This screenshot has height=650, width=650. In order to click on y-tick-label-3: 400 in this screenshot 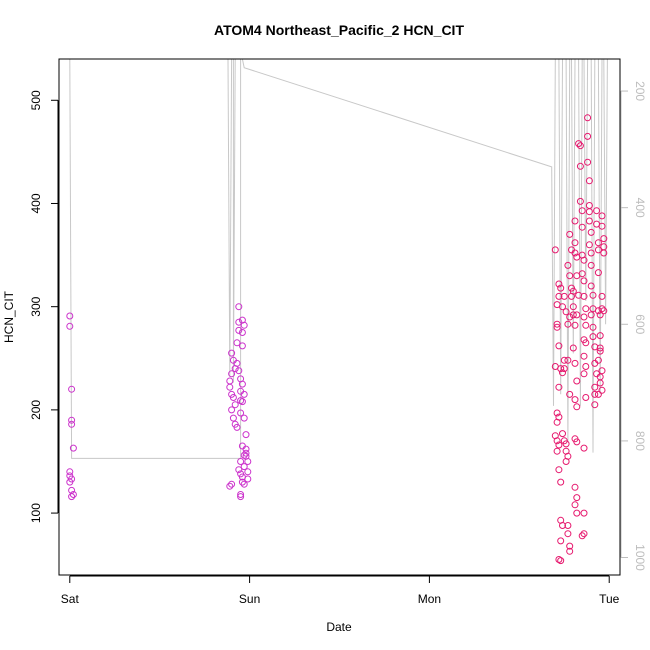, I will do `click(36, 203)`.